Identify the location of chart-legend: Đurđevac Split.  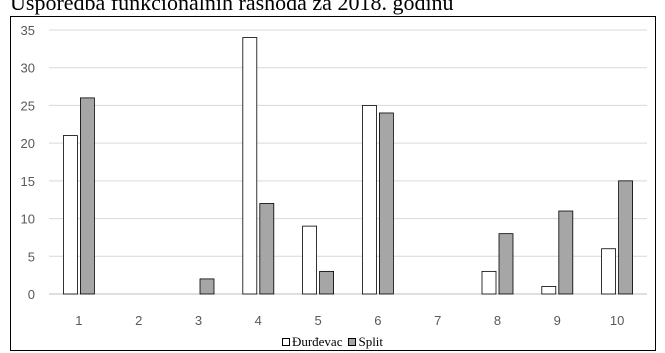
(332, 342).